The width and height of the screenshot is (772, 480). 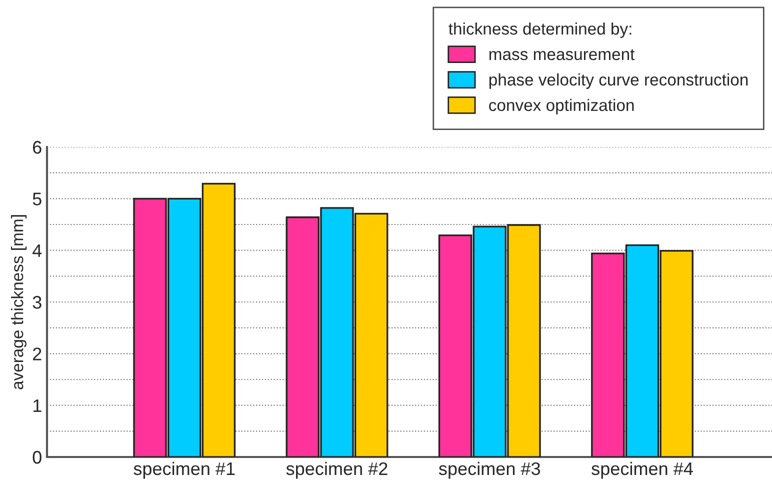 I want to click on x-tick-label: specimen #2, so click(x=337, y=470).